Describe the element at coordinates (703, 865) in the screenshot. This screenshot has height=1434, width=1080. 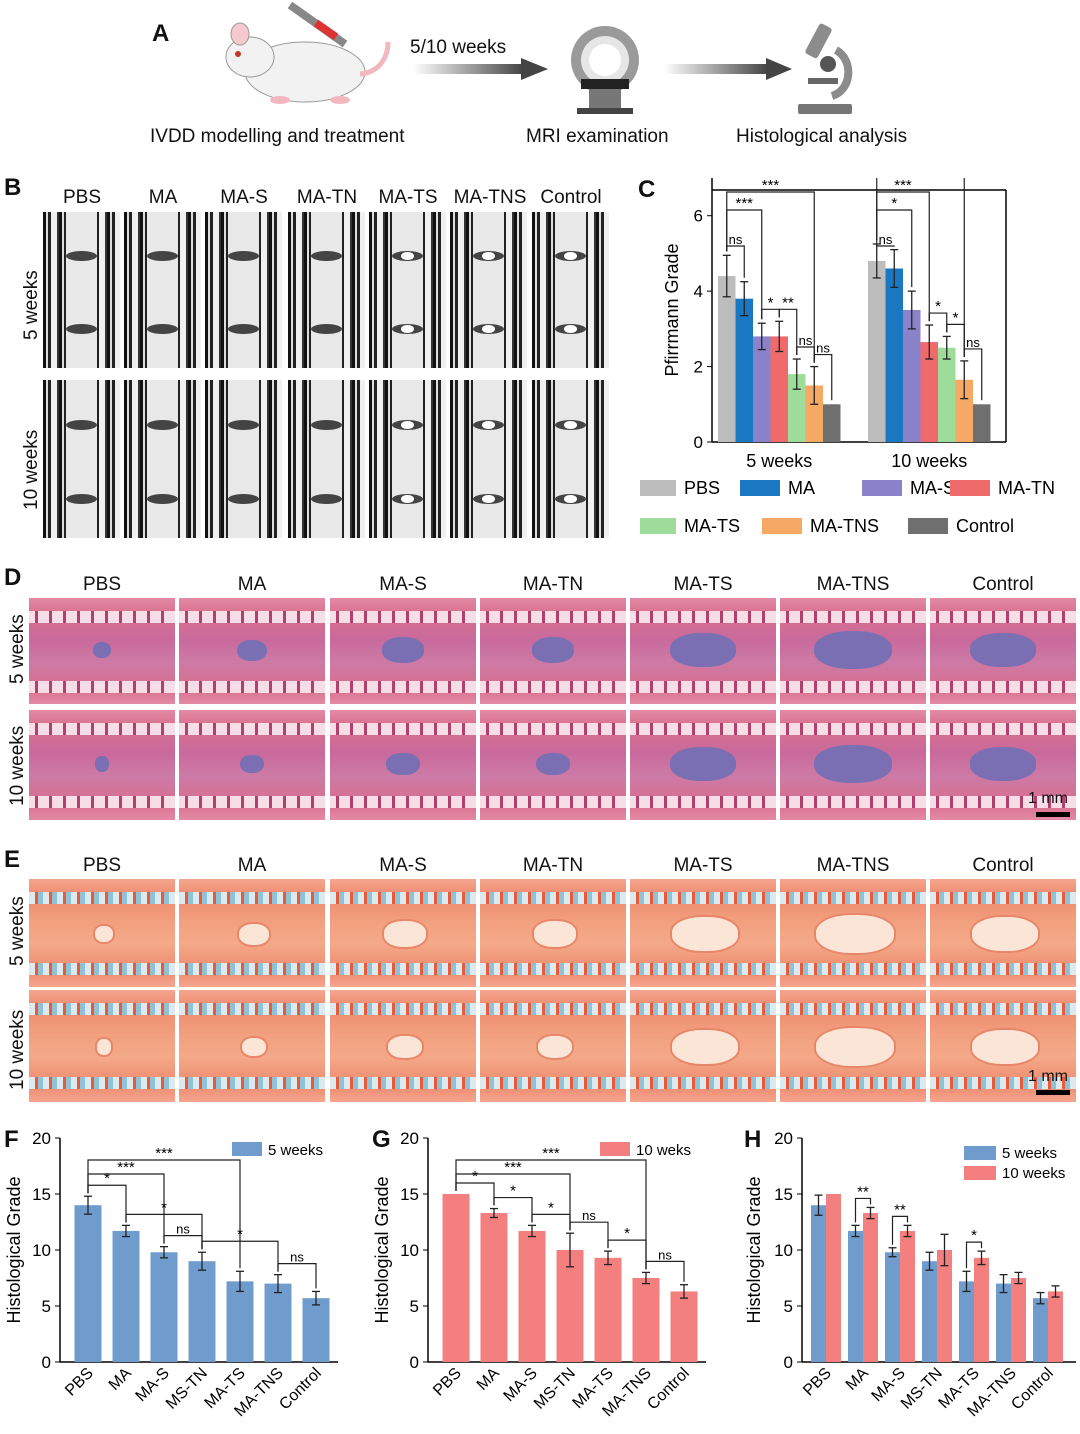
I see `histology-col-label: MA-TS` at that location.